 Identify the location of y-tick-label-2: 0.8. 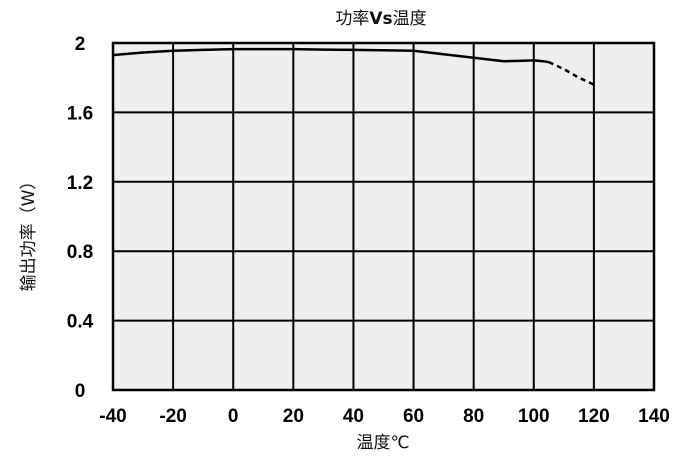
(80, 252).